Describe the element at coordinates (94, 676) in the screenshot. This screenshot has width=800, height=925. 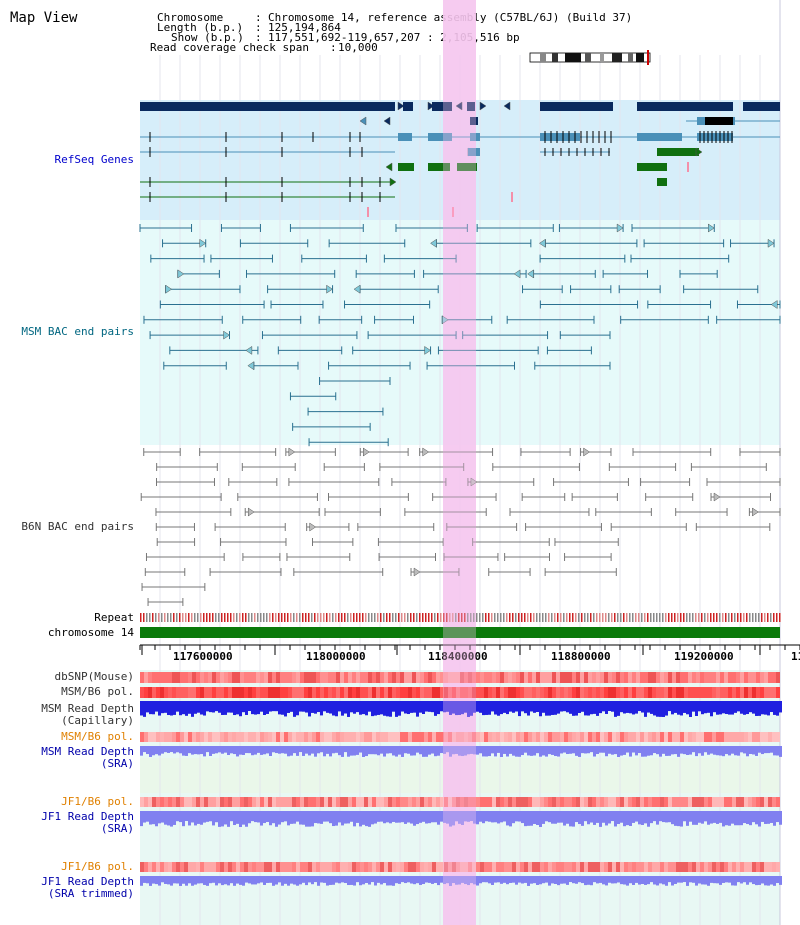
I see `track-label-dbsnp: dbSNP(Mouse)` at that location.